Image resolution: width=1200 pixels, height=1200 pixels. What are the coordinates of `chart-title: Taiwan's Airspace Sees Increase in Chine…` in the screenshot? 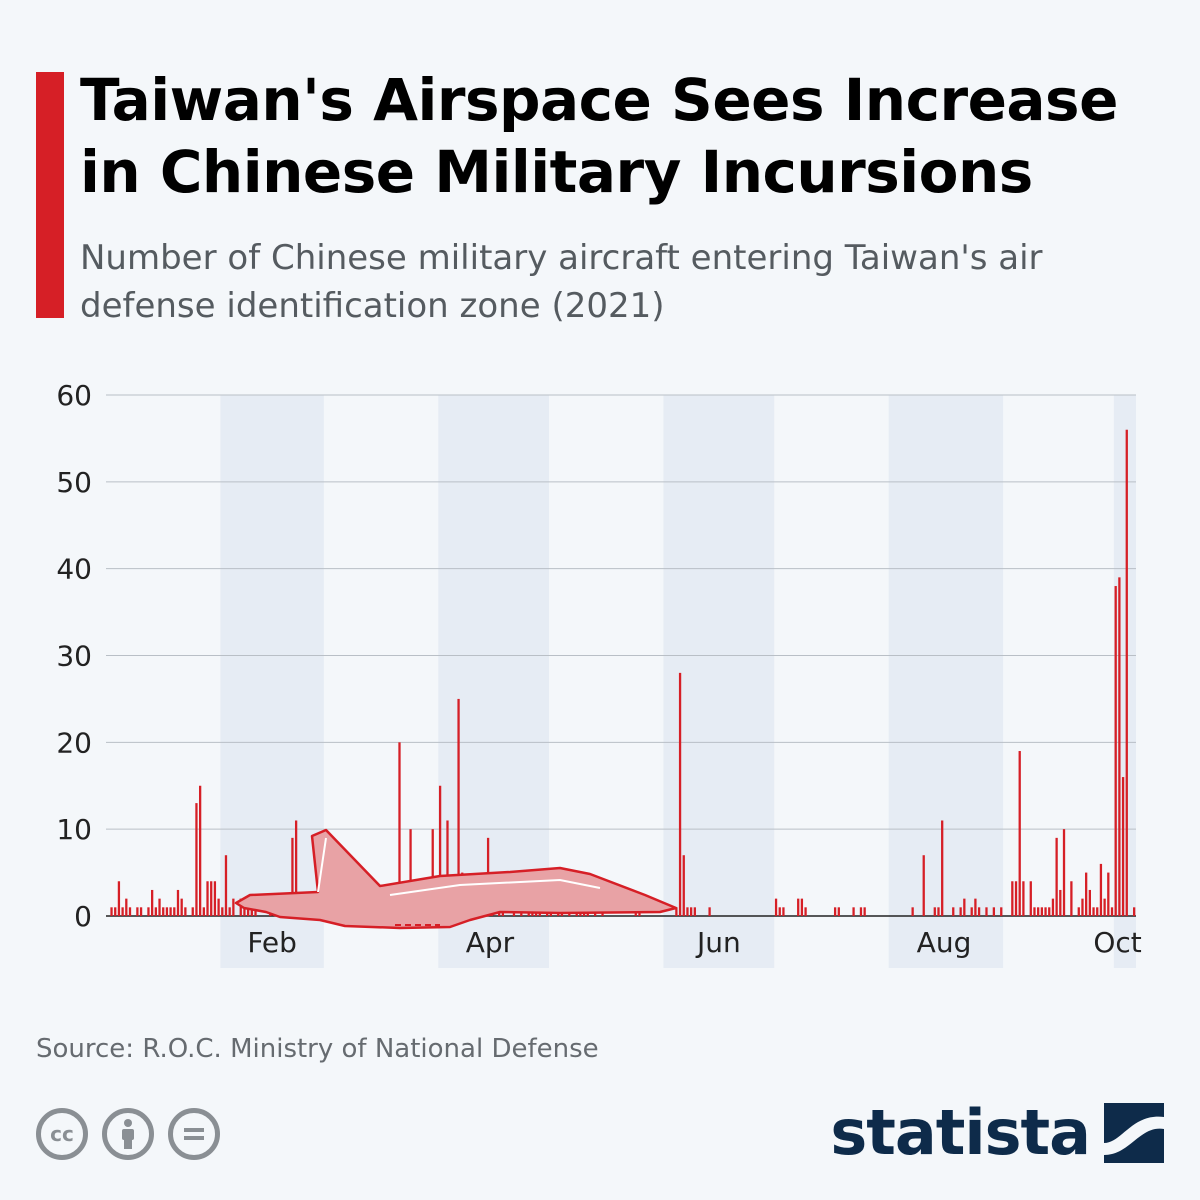 It's located at (599, 136).